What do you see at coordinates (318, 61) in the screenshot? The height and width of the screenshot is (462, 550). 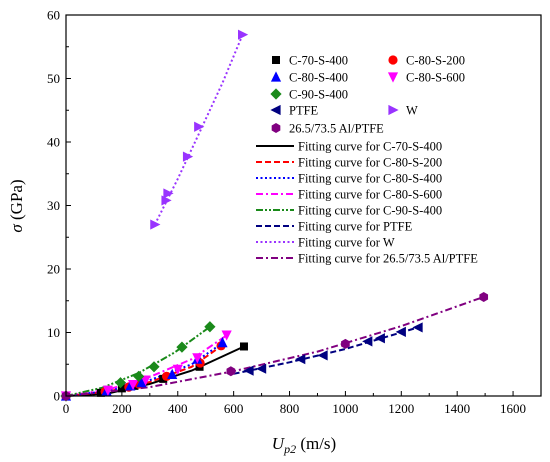 I see `legend-label: C-70-S-400` at bounding box center [318, 61].